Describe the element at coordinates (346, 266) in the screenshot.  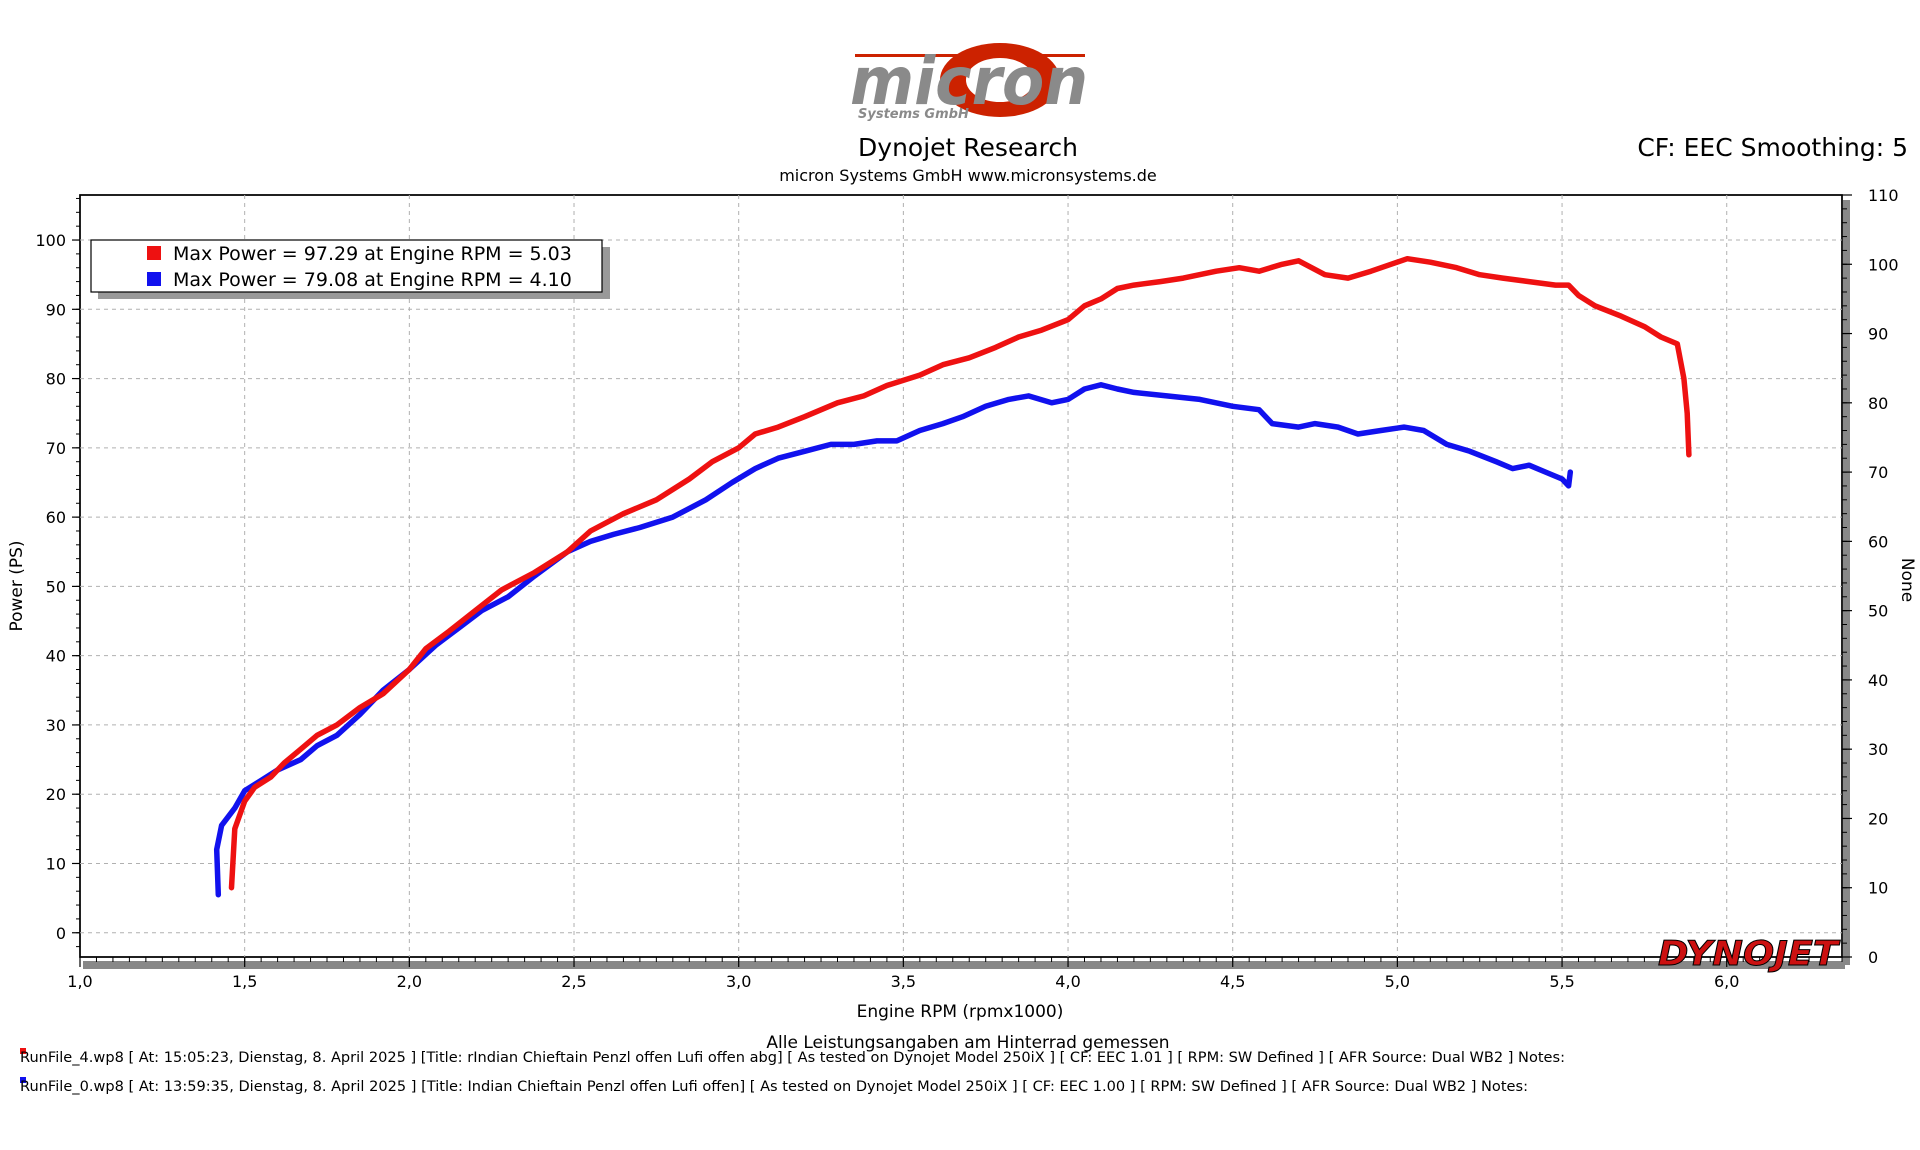
I see `legend-box` at that location.